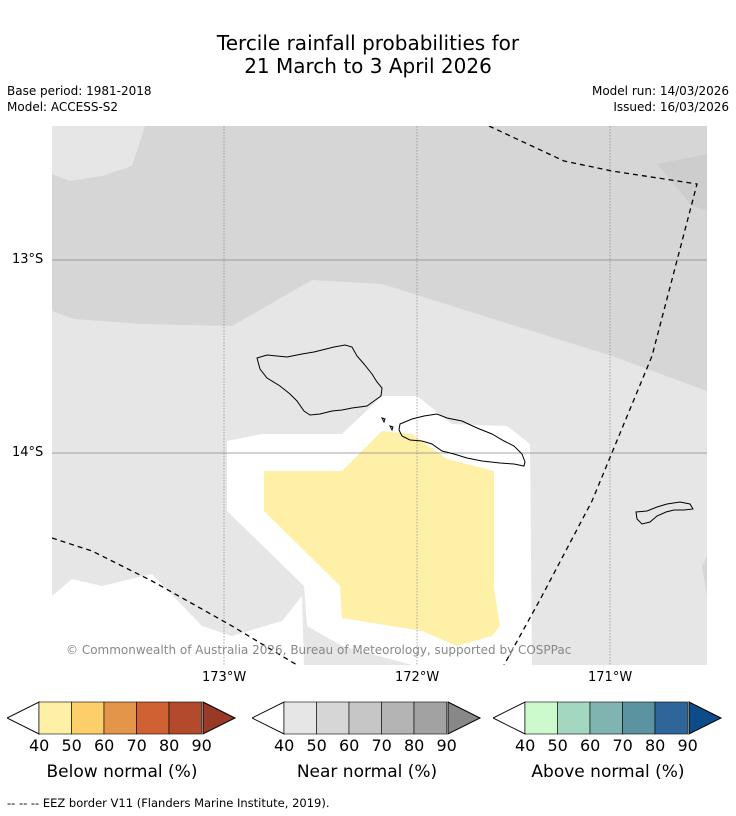 This screenshot has width=736, height=816. Describe the element at coordinates (79, 91) in the screenshot. I see `base-period: Base period: 1981-2018` at that location.